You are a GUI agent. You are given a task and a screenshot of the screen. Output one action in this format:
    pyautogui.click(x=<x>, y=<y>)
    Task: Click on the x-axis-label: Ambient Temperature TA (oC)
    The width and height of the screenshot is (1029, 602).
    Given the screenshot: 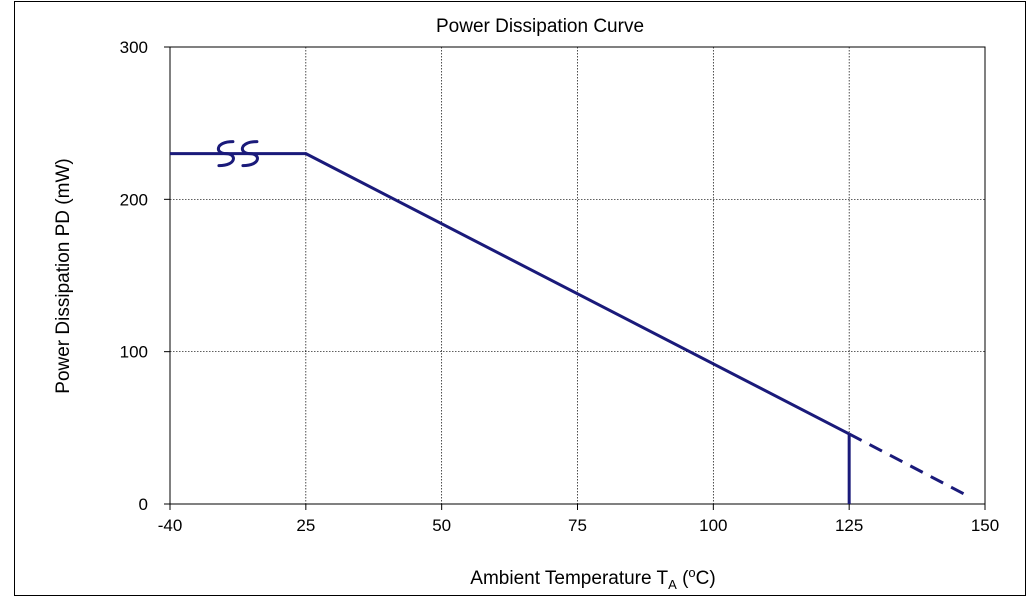 What is the action you would take?
    pyautogui.click(x=592, y=578)
    